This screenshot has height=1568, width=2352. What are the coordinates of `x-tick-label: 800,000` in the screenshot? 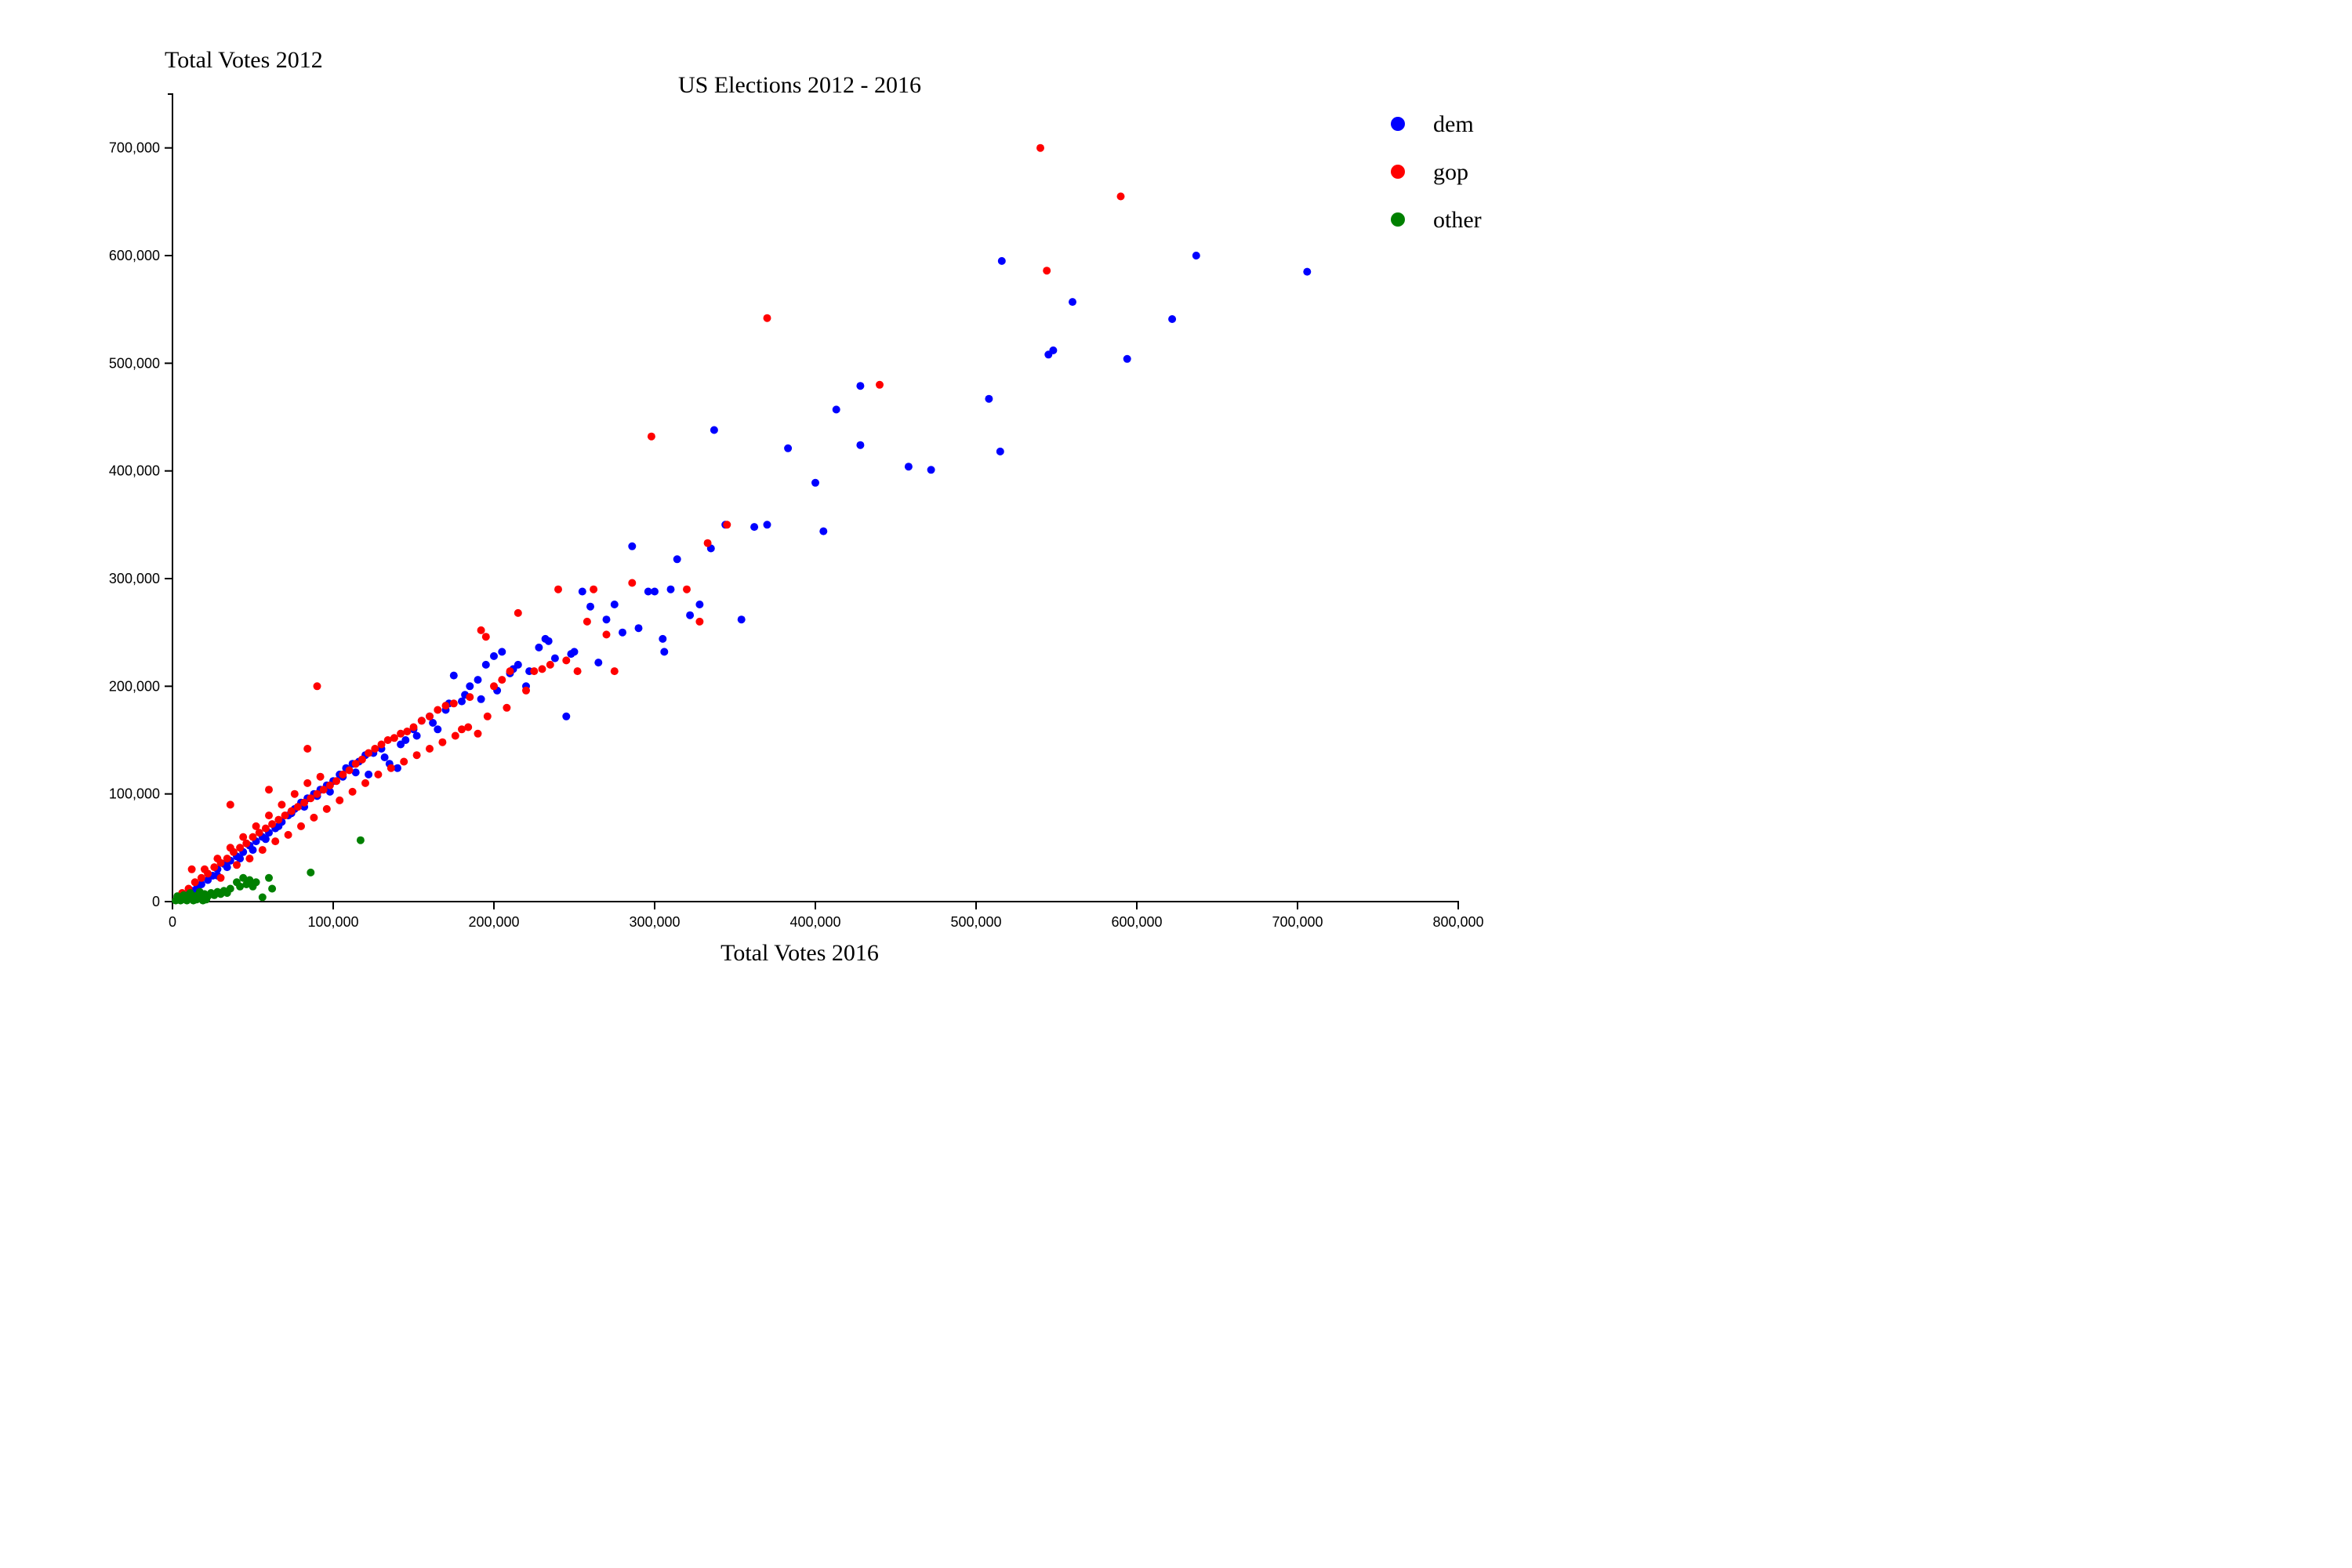 It's located at (1457, 922).